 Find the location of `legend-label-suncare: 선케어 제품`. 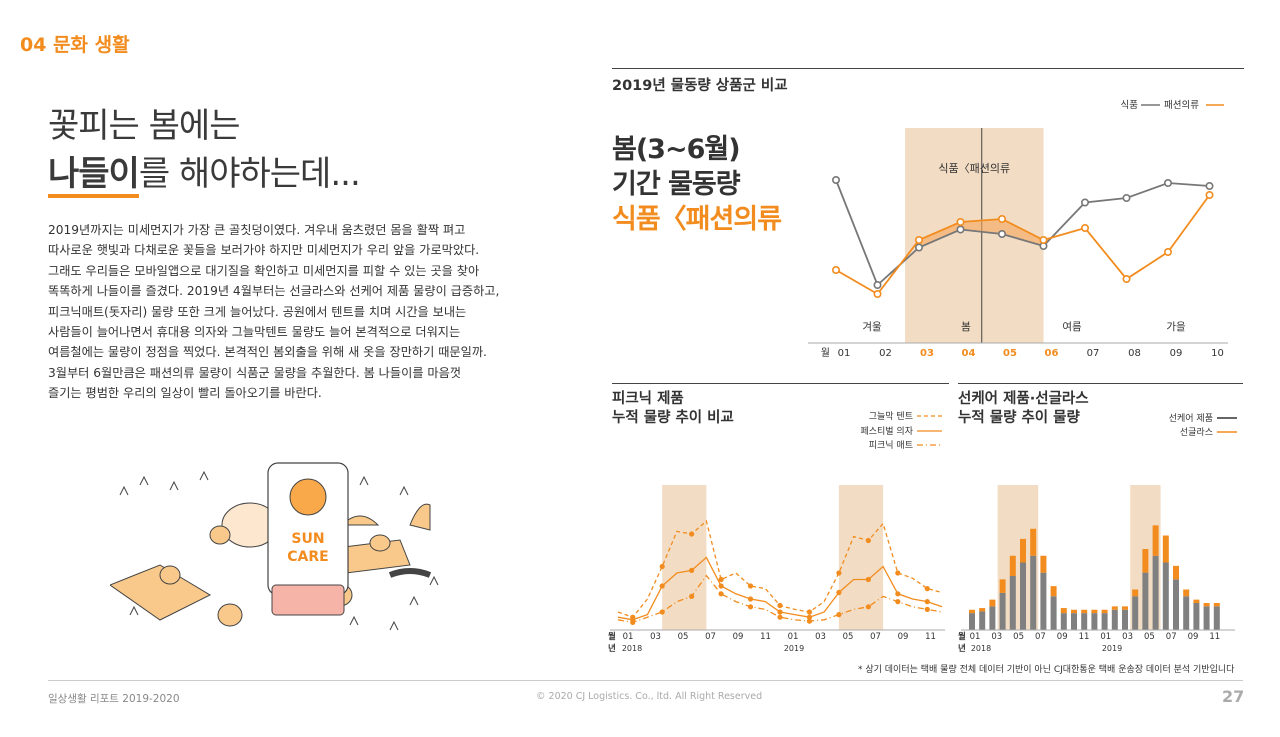

legend-label-suncare: 선케어 제품 is located at coordinates (1191, 418).